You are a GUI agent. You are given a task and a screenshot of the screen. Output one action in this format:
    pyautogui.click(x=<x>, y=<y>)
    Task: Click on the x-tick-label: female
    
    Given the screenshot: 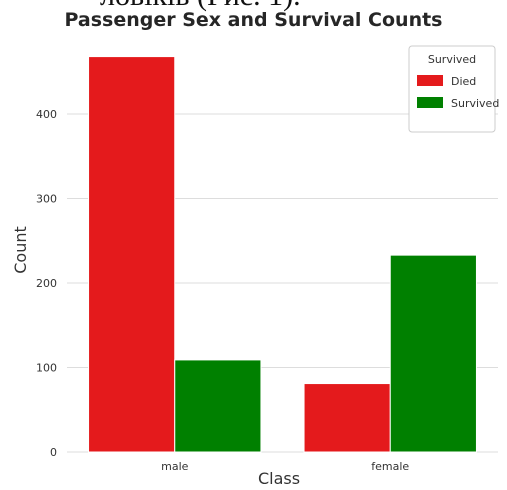 What is the action you would take?
    pyautogui.click(x=390, y=466)
    